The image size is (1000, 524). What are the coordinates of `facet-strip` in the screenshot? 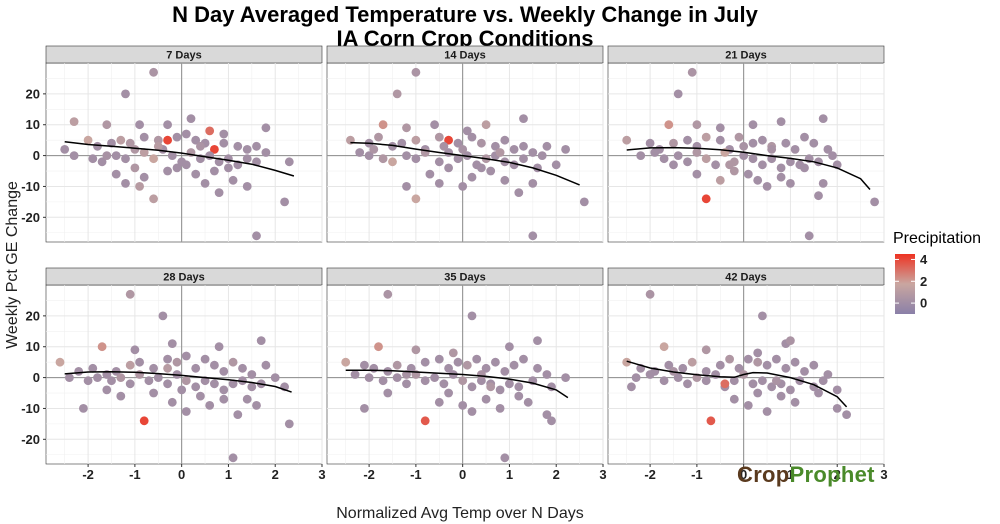 It's located at (746, 54).